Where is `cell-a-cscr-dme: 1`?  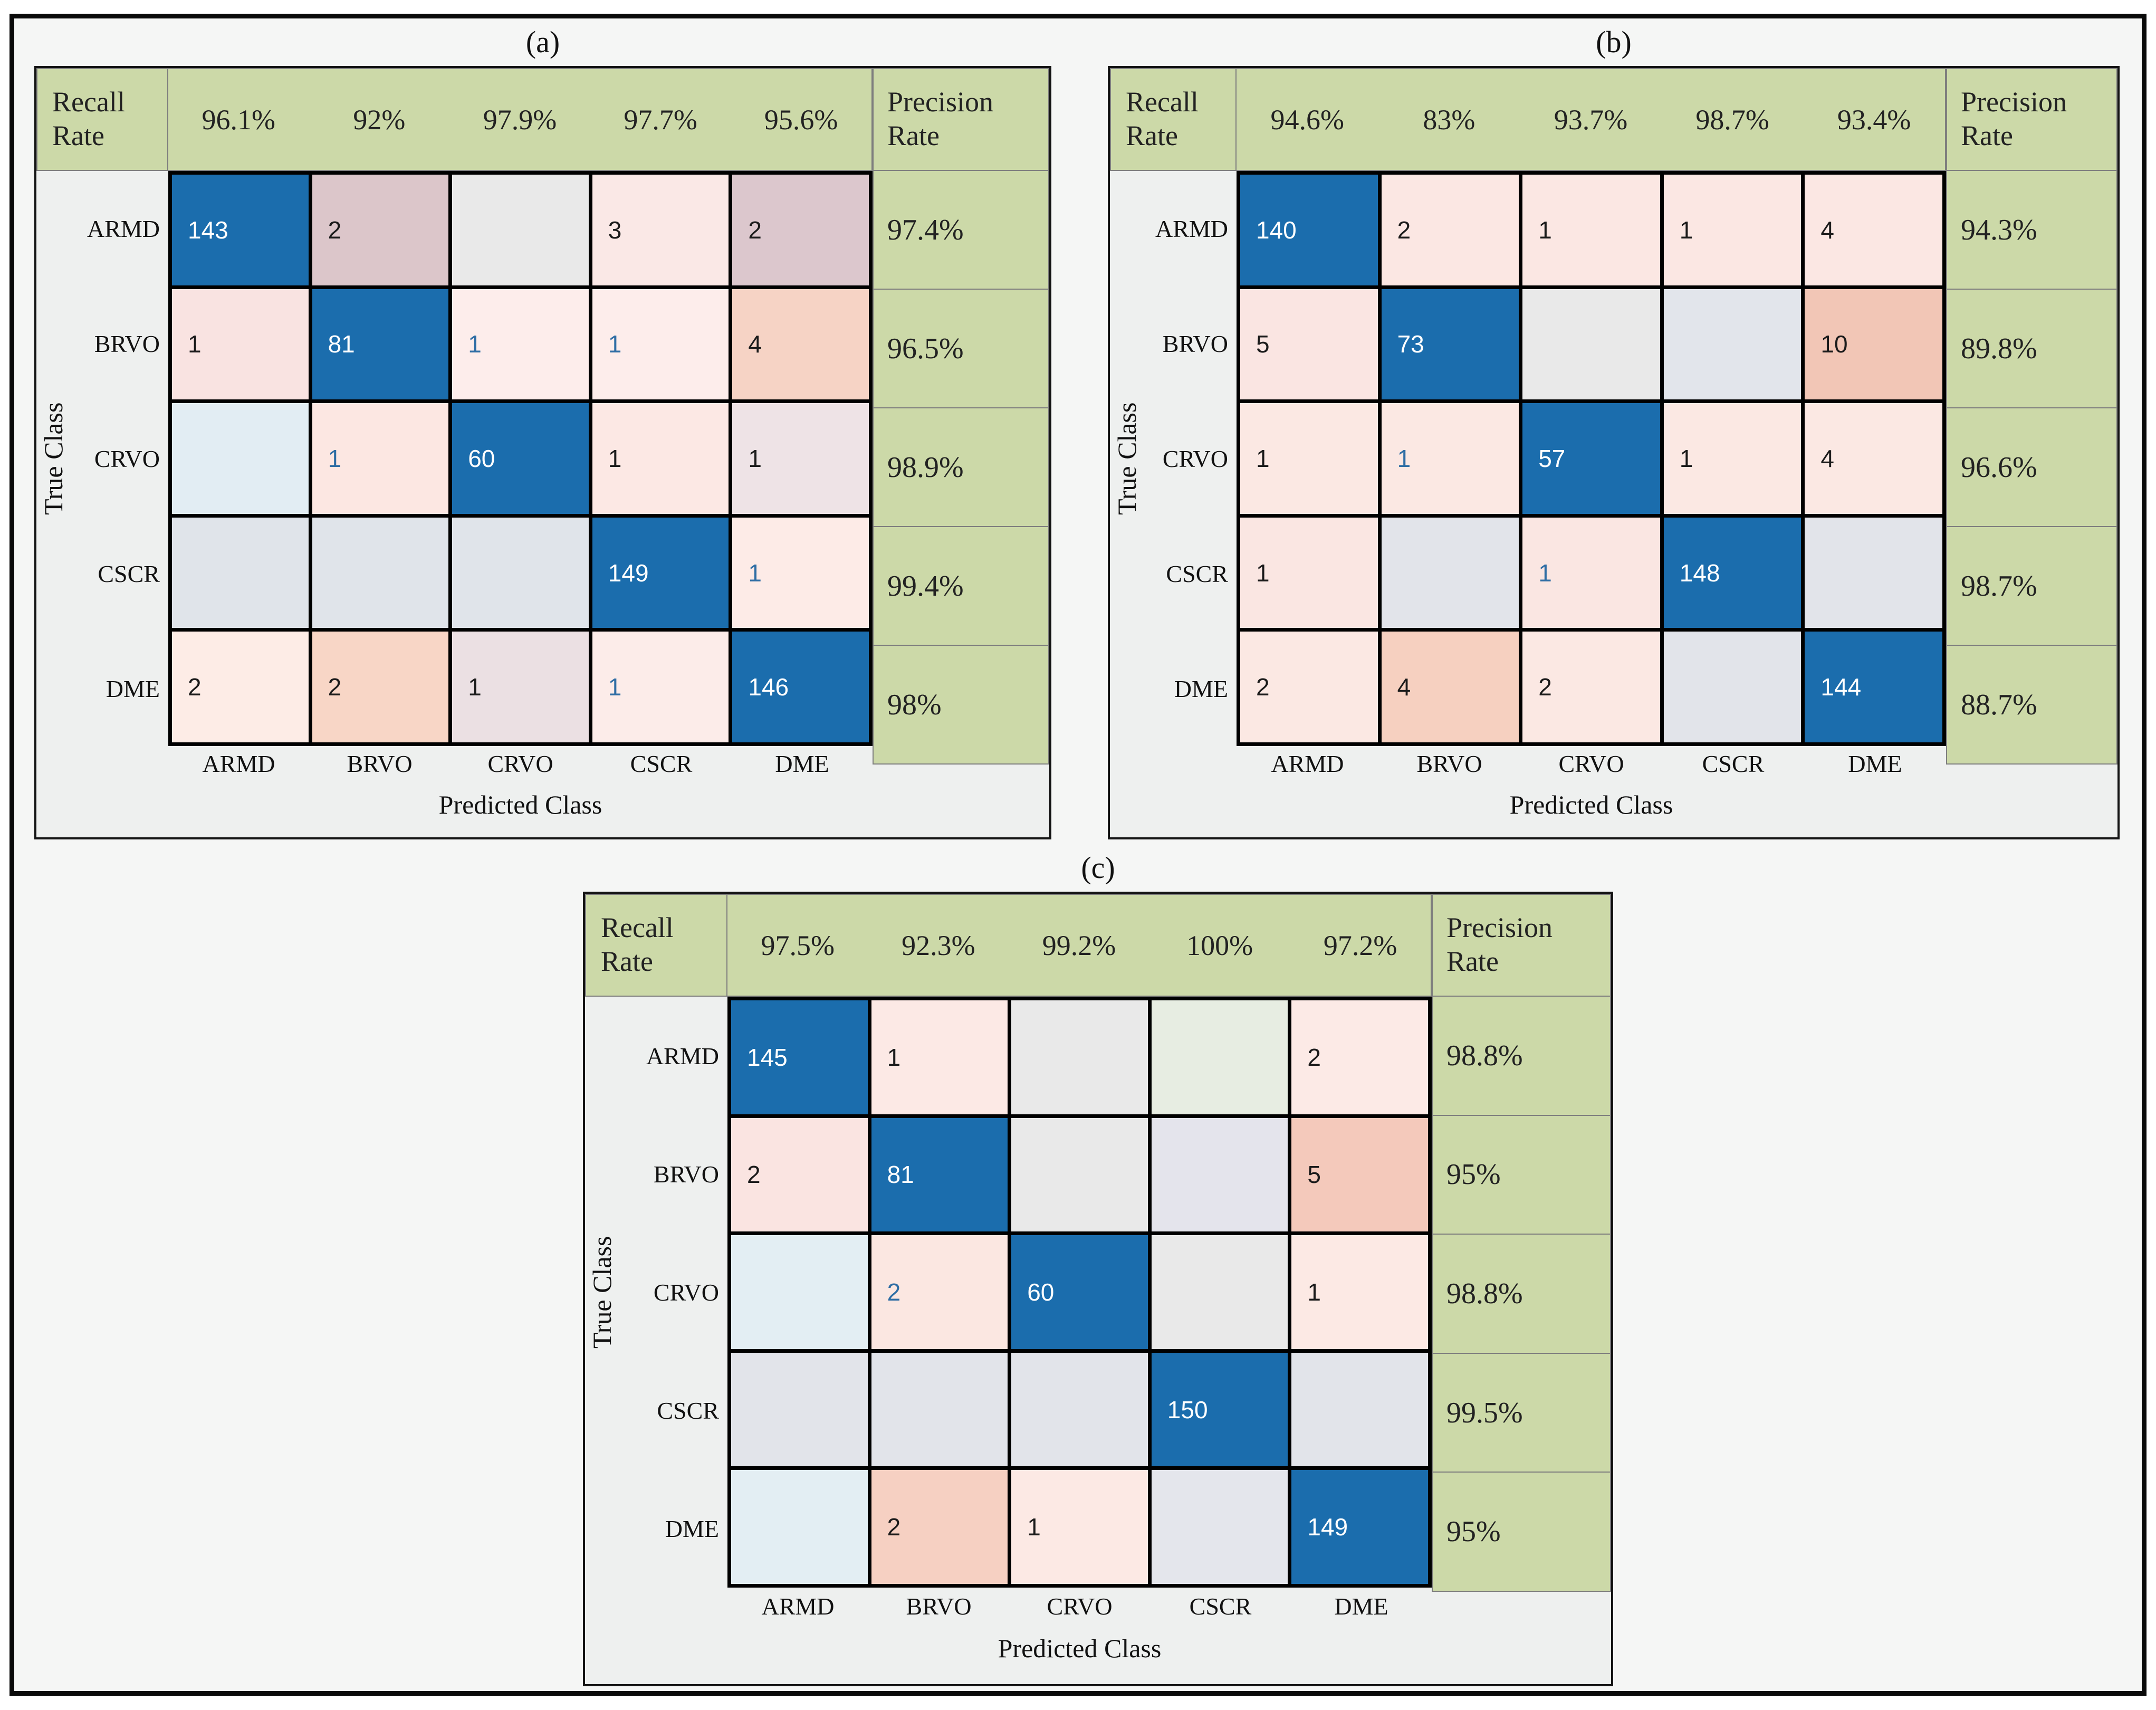
cell-a-cscr-dme: 1 is located at coordinates (800, 572).